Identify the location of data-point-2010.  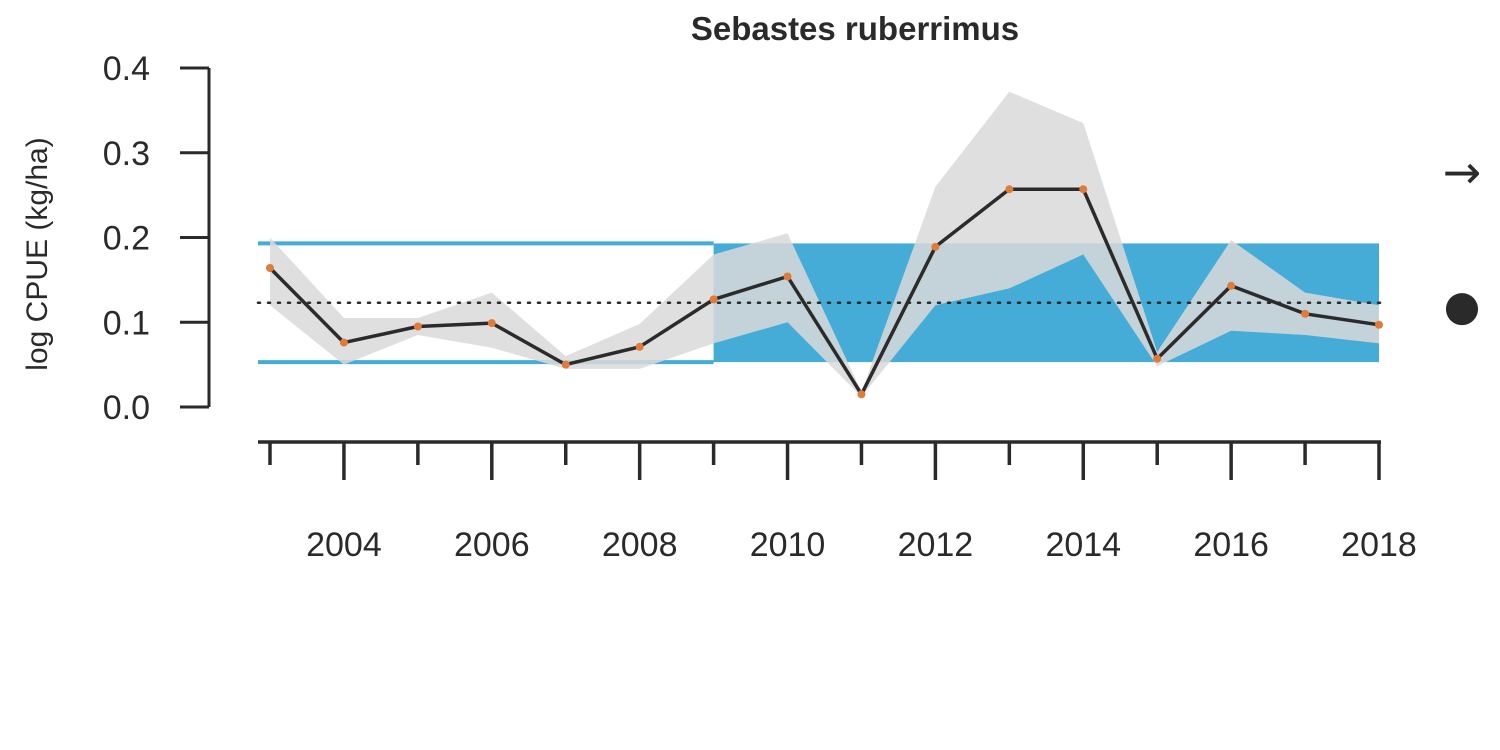
(787, 276).